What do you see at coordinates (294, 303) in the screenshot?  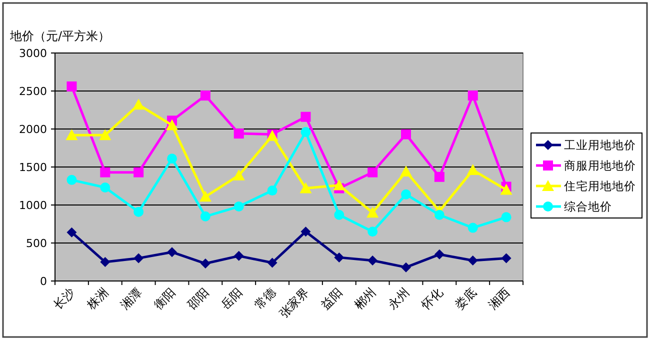 I see `x-tick-label: 张家界` at bounding box center [294, 303].